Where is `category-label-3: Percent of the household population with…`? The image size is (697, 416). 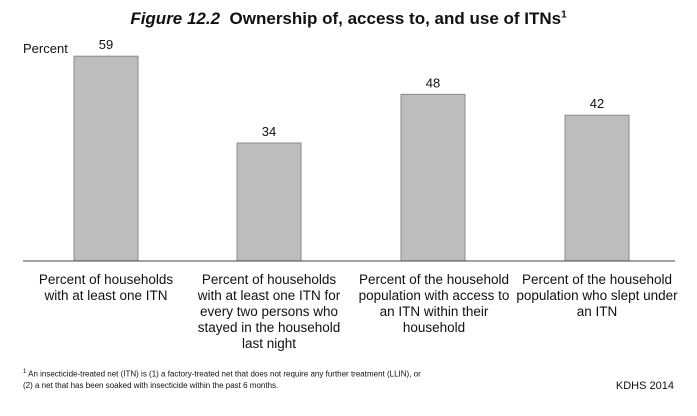
category-label-3: Percent of the household population with… is located at coordinates (434, 303).